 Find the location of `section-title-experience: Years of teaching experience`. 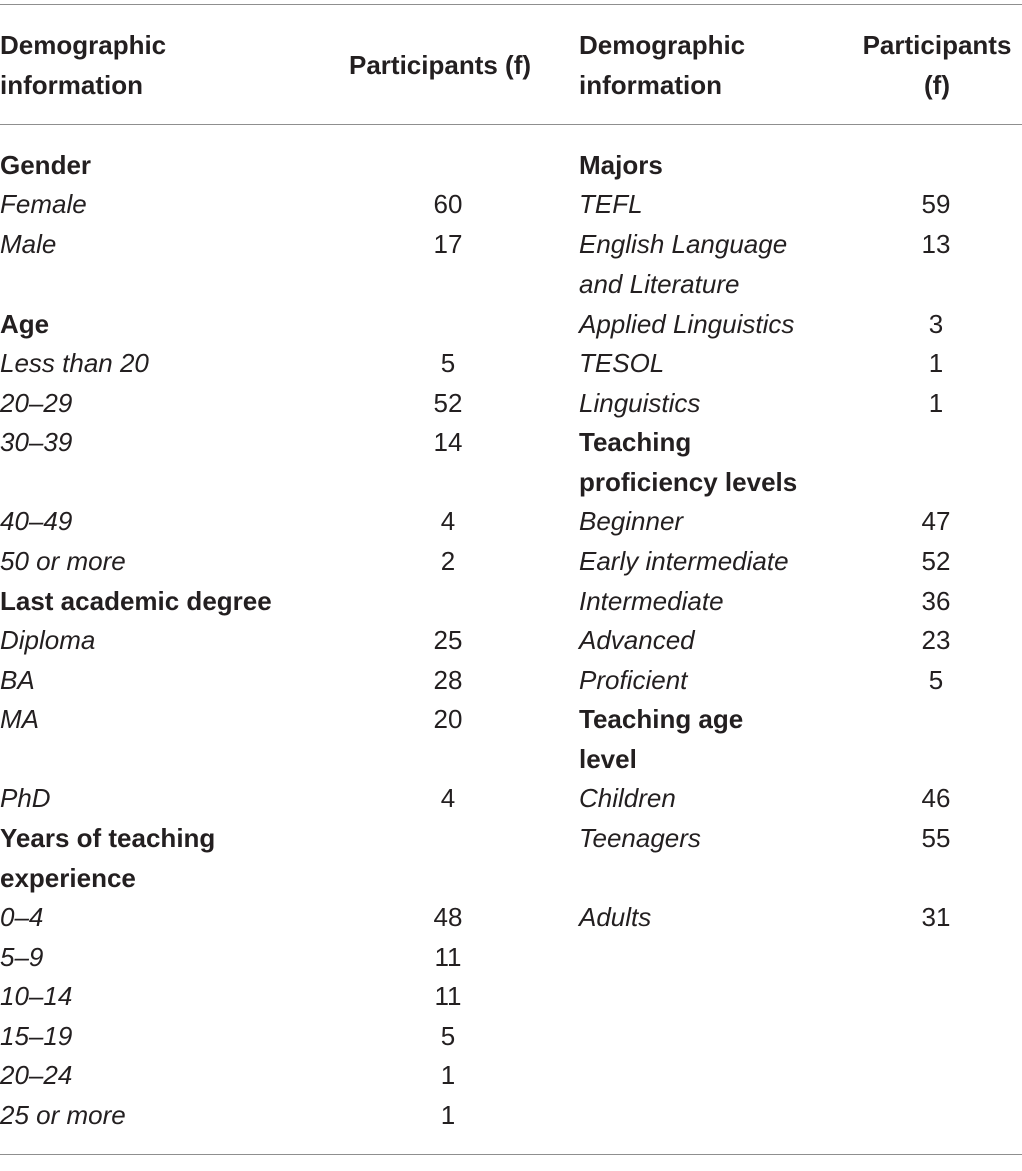

section-title-experience: Years of teaching experience is located at coordinates (107, 858).